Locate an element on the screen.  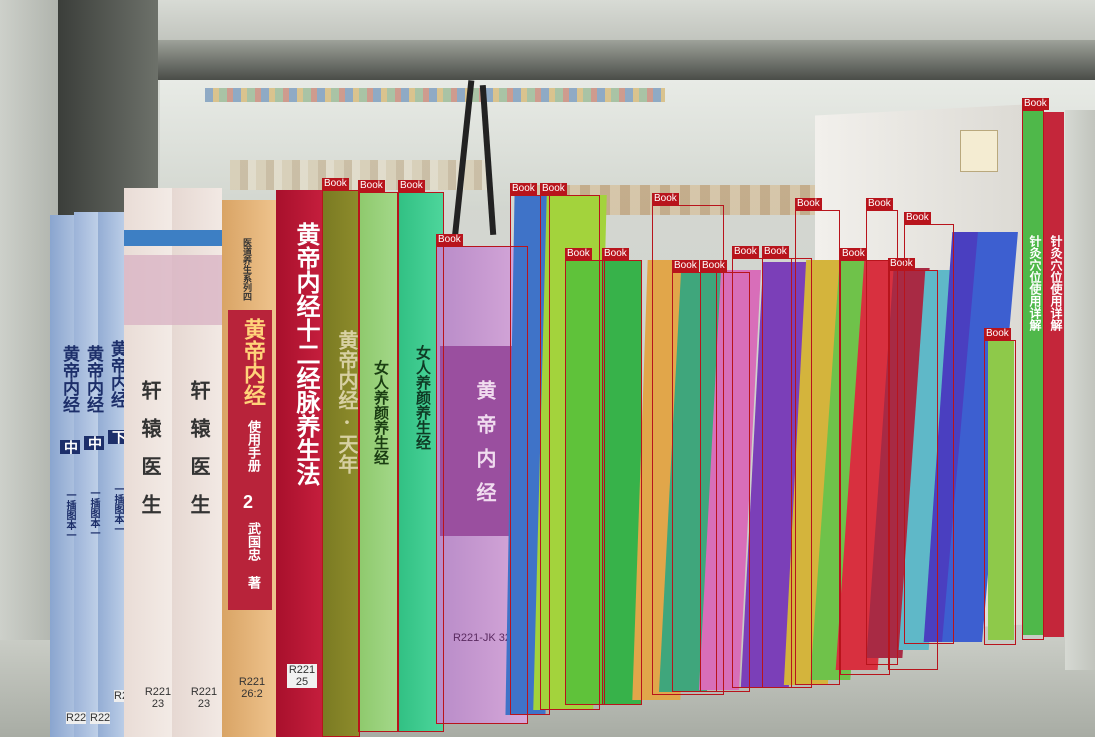
background-books-row is located at coordinates (435, 95).